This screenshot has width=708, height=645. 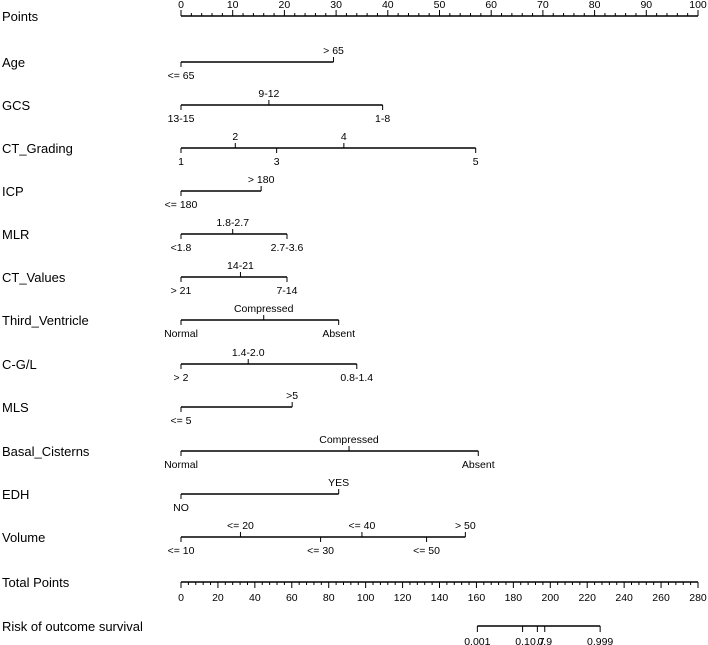 What do you see at coordinates (240, 526) in the screenshot?
I see `level-label: <= 20` at bounding box center [240, 526].